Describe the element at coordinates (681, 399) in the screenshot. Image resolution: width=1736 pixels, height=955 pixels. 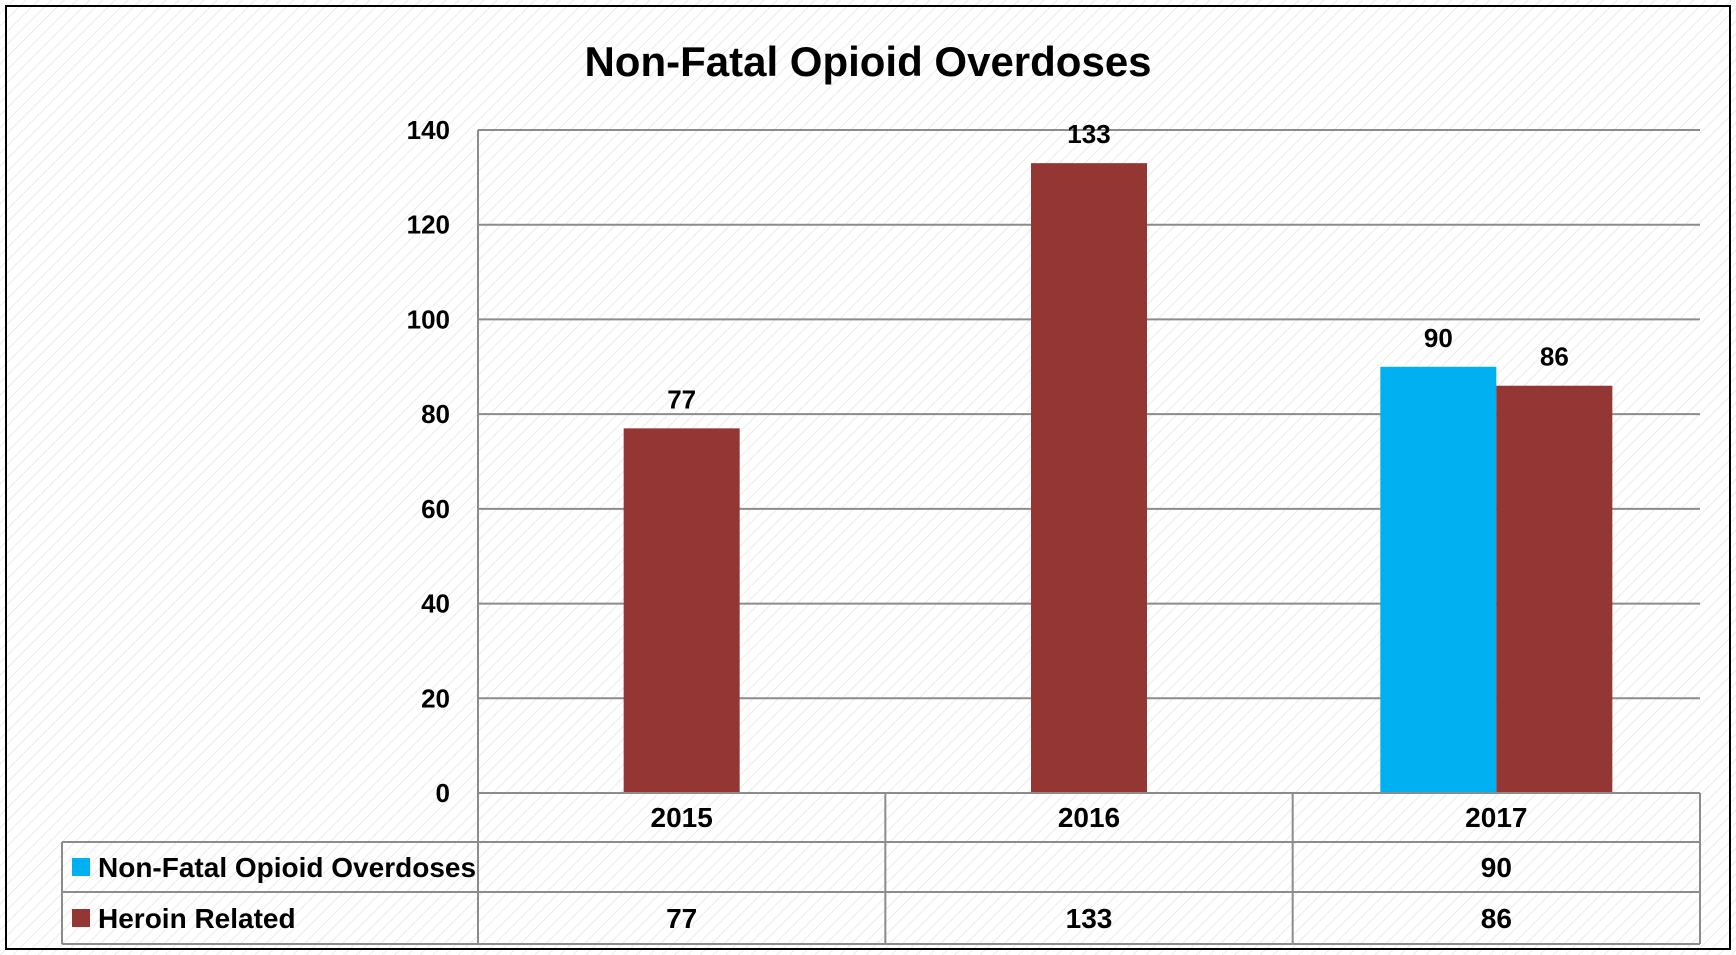
I see `data-label: 77` at that location.